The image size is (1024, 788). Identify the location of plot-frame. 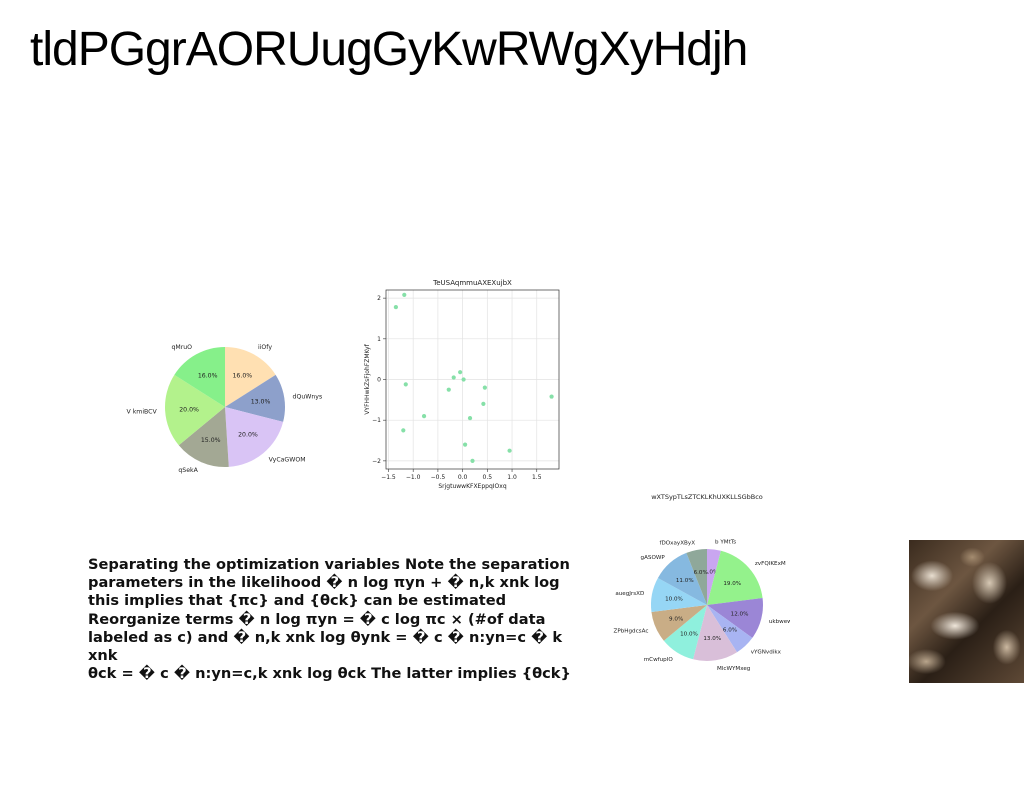
(472, 379).